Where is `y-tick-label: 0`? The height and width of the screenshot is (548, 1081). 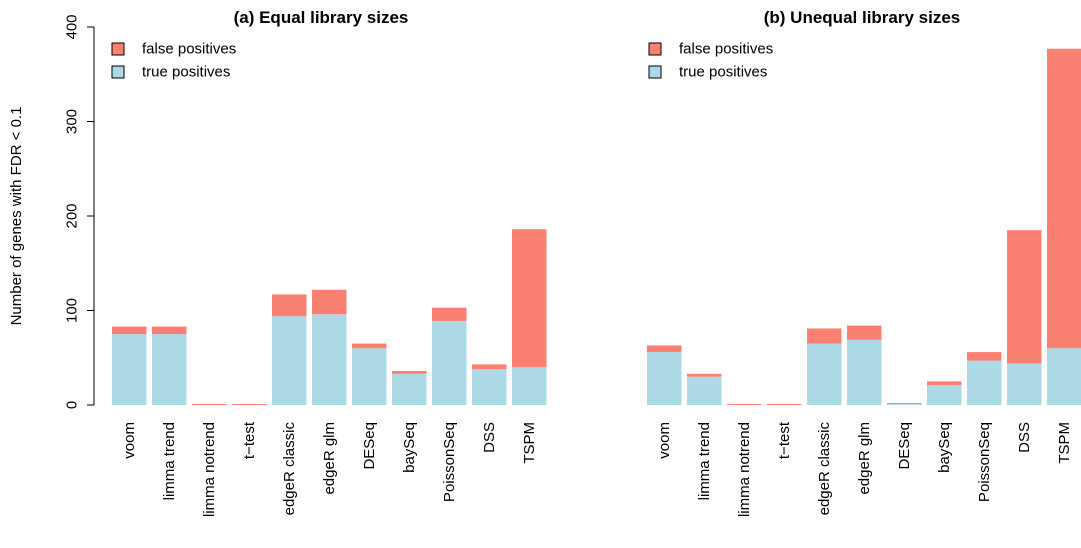
y-tick-label: 0 is located at coordinates (72, 405).